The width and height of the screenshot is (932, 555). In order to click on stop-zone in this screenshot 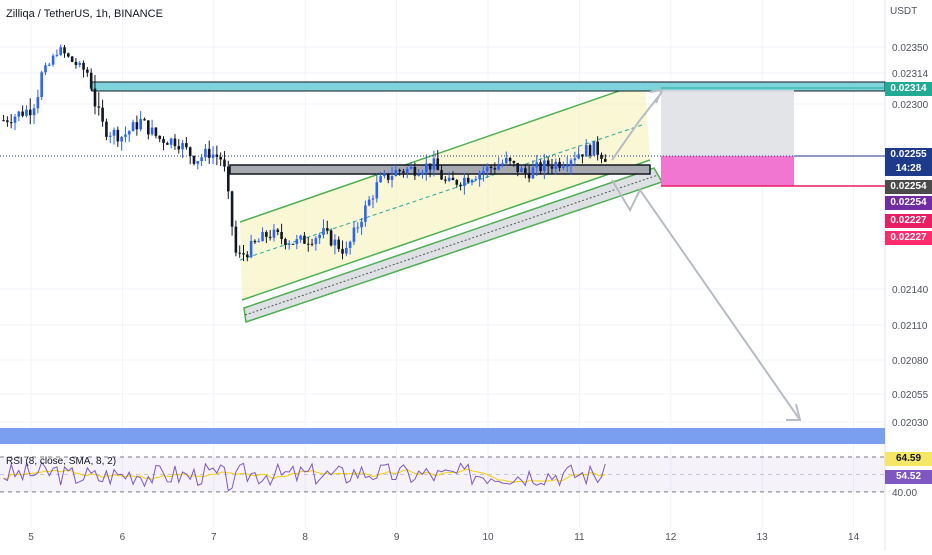, I will do `click(727, 171)`.